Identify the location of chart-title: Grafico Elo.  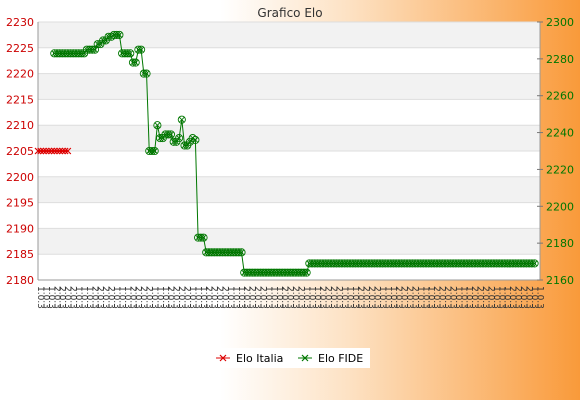
(289, 13).